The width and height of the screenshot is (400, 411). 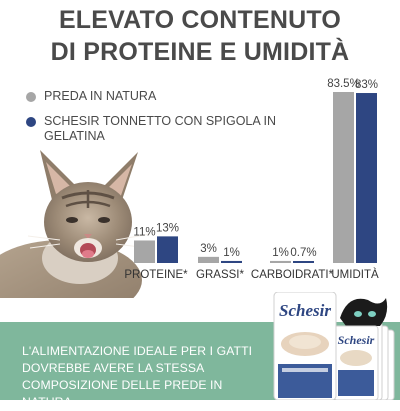 What do you see at coordinates (355, 274) in the screenshot?
I see `category-label-3: UMIDITÀ` at bounding box center [355, 274].